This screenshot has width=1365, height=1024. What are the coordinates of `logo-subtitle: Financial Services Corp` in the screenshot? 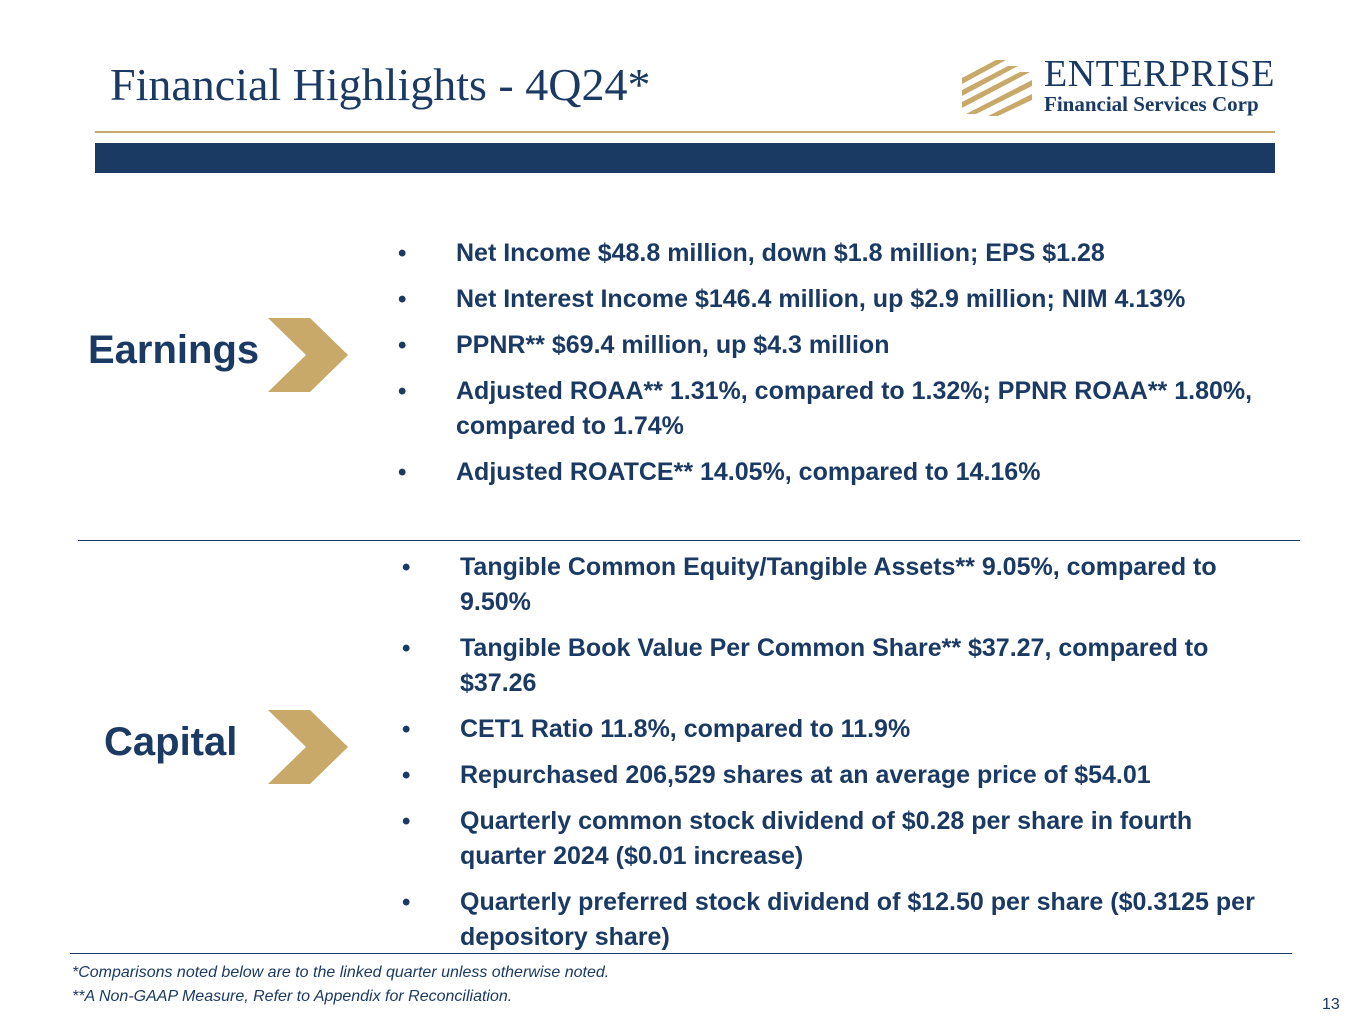 It's located at (1151, 104).